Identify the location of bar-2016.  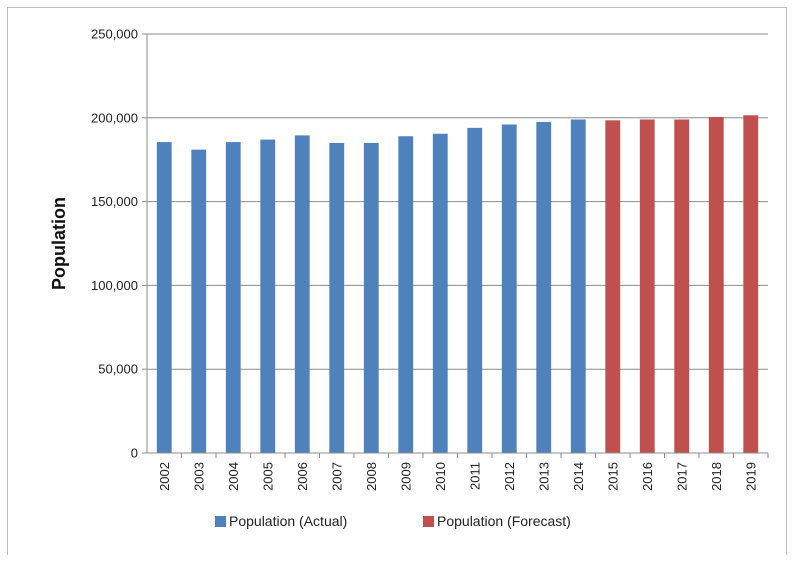
(647, 286).